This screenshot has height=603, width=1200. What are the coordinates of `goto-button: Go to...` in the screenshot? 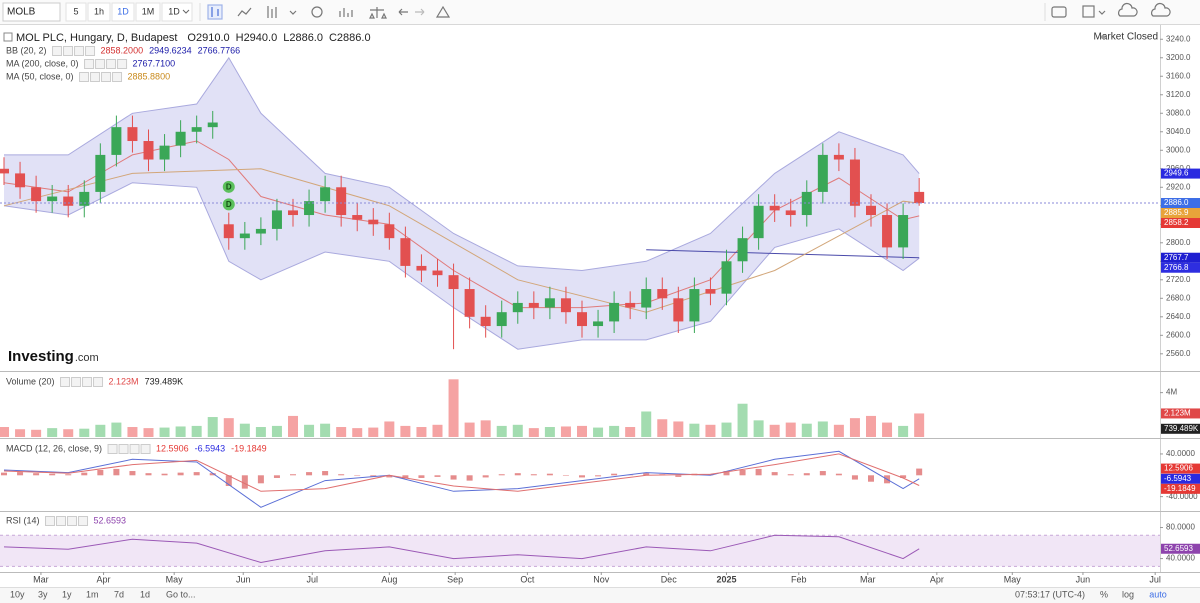 It's located at (181, 594).